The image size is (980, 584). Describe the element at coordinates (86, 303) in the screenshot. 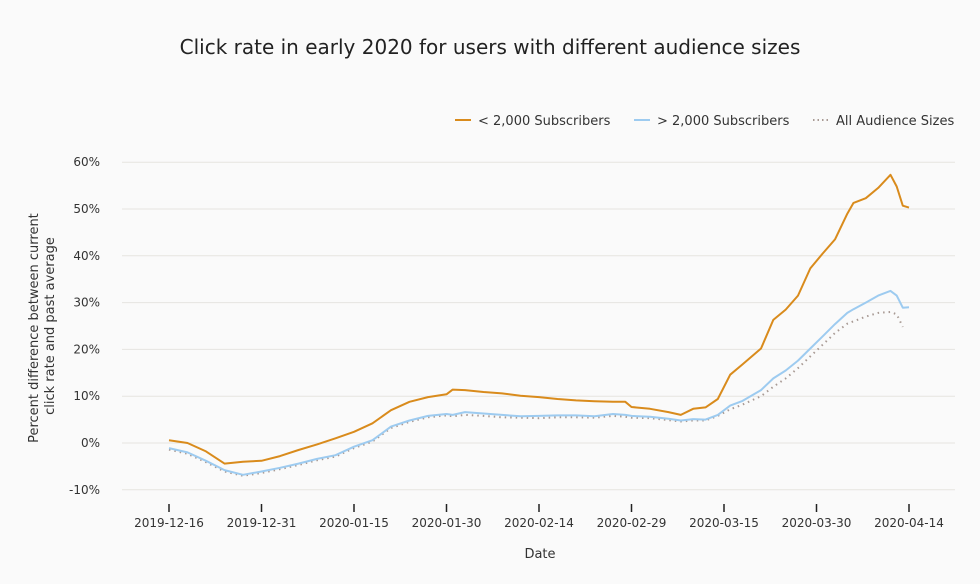

I see `y-tick-label: 30%` at that location.